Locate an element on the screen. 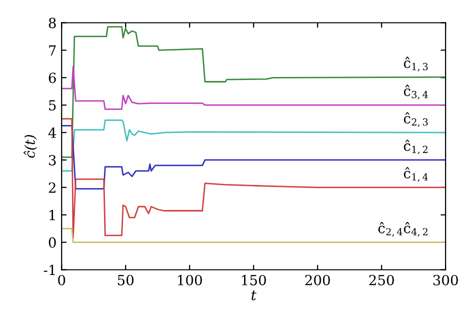 The height and width of the screenshot is (325, 474). y-tick-label: 1 is located at coordinates (52, 215).